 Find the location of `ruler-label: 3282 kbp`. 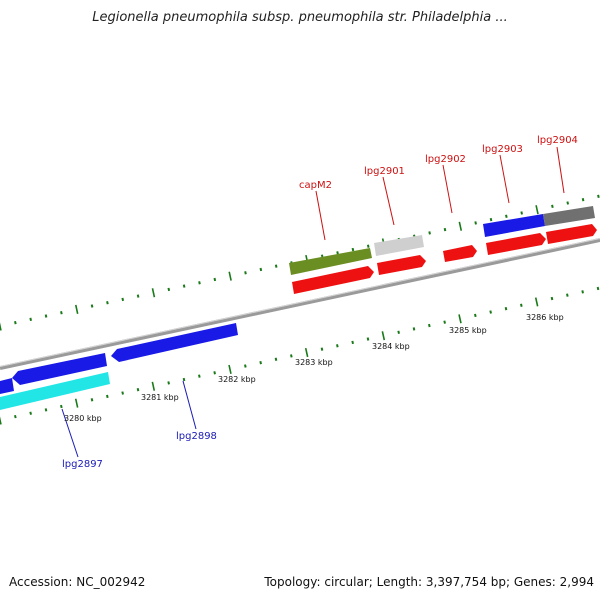

ruler-label: 3282 kbp is located at coordinates (237, 379).